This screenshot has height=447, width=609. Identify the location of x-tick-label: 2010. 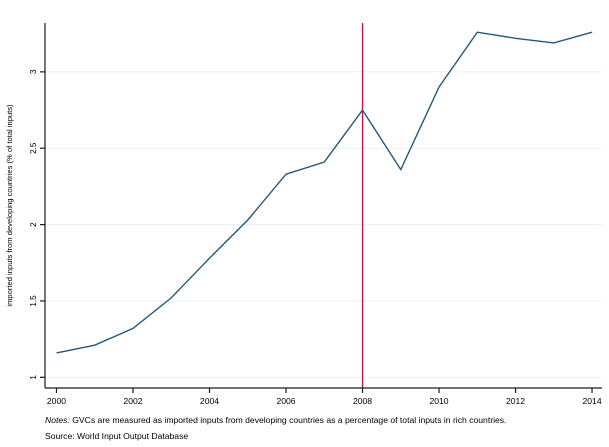
(438, 401).